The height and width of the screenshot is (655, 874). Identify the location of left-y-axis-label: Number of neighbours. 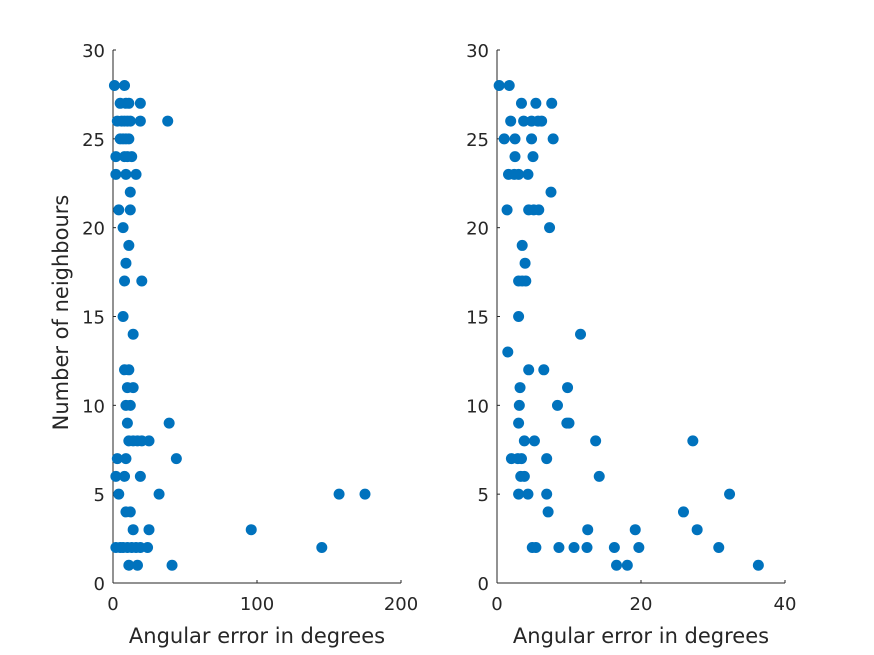
(61, 313).